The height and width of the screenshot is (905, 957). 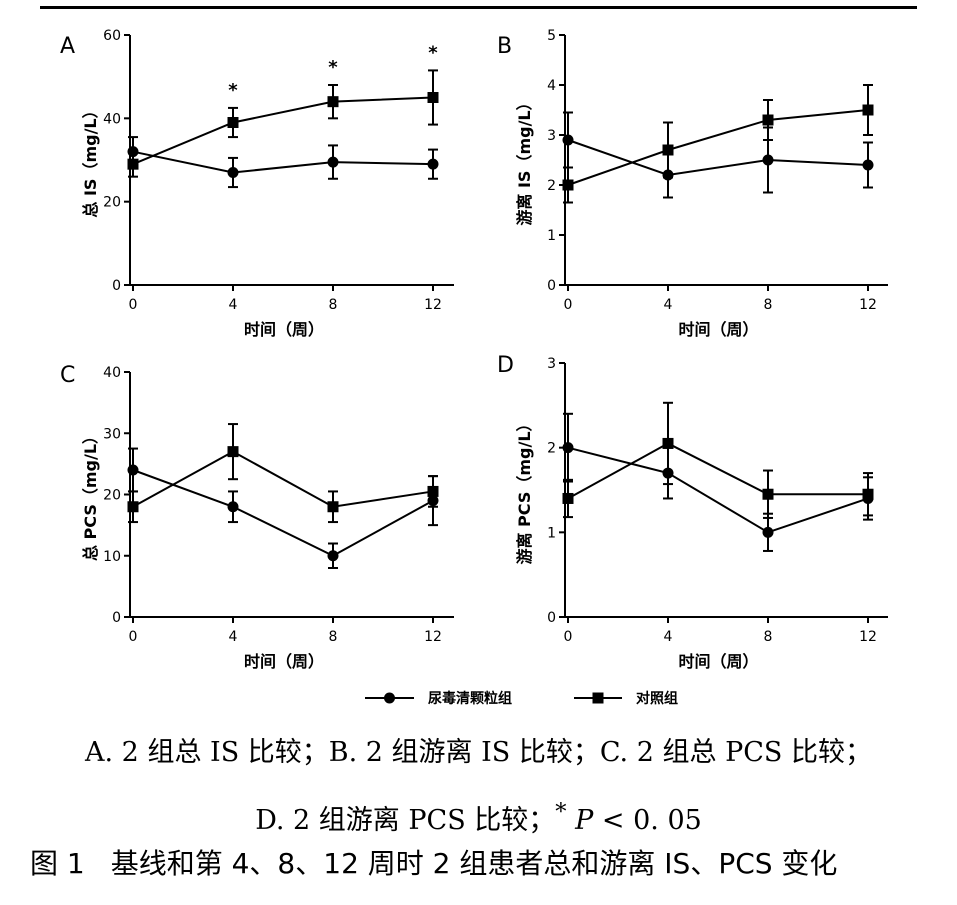 I want to click on legend-item-niaoduqing: 尿毒清颗粒组, so click(x=438, y=698).